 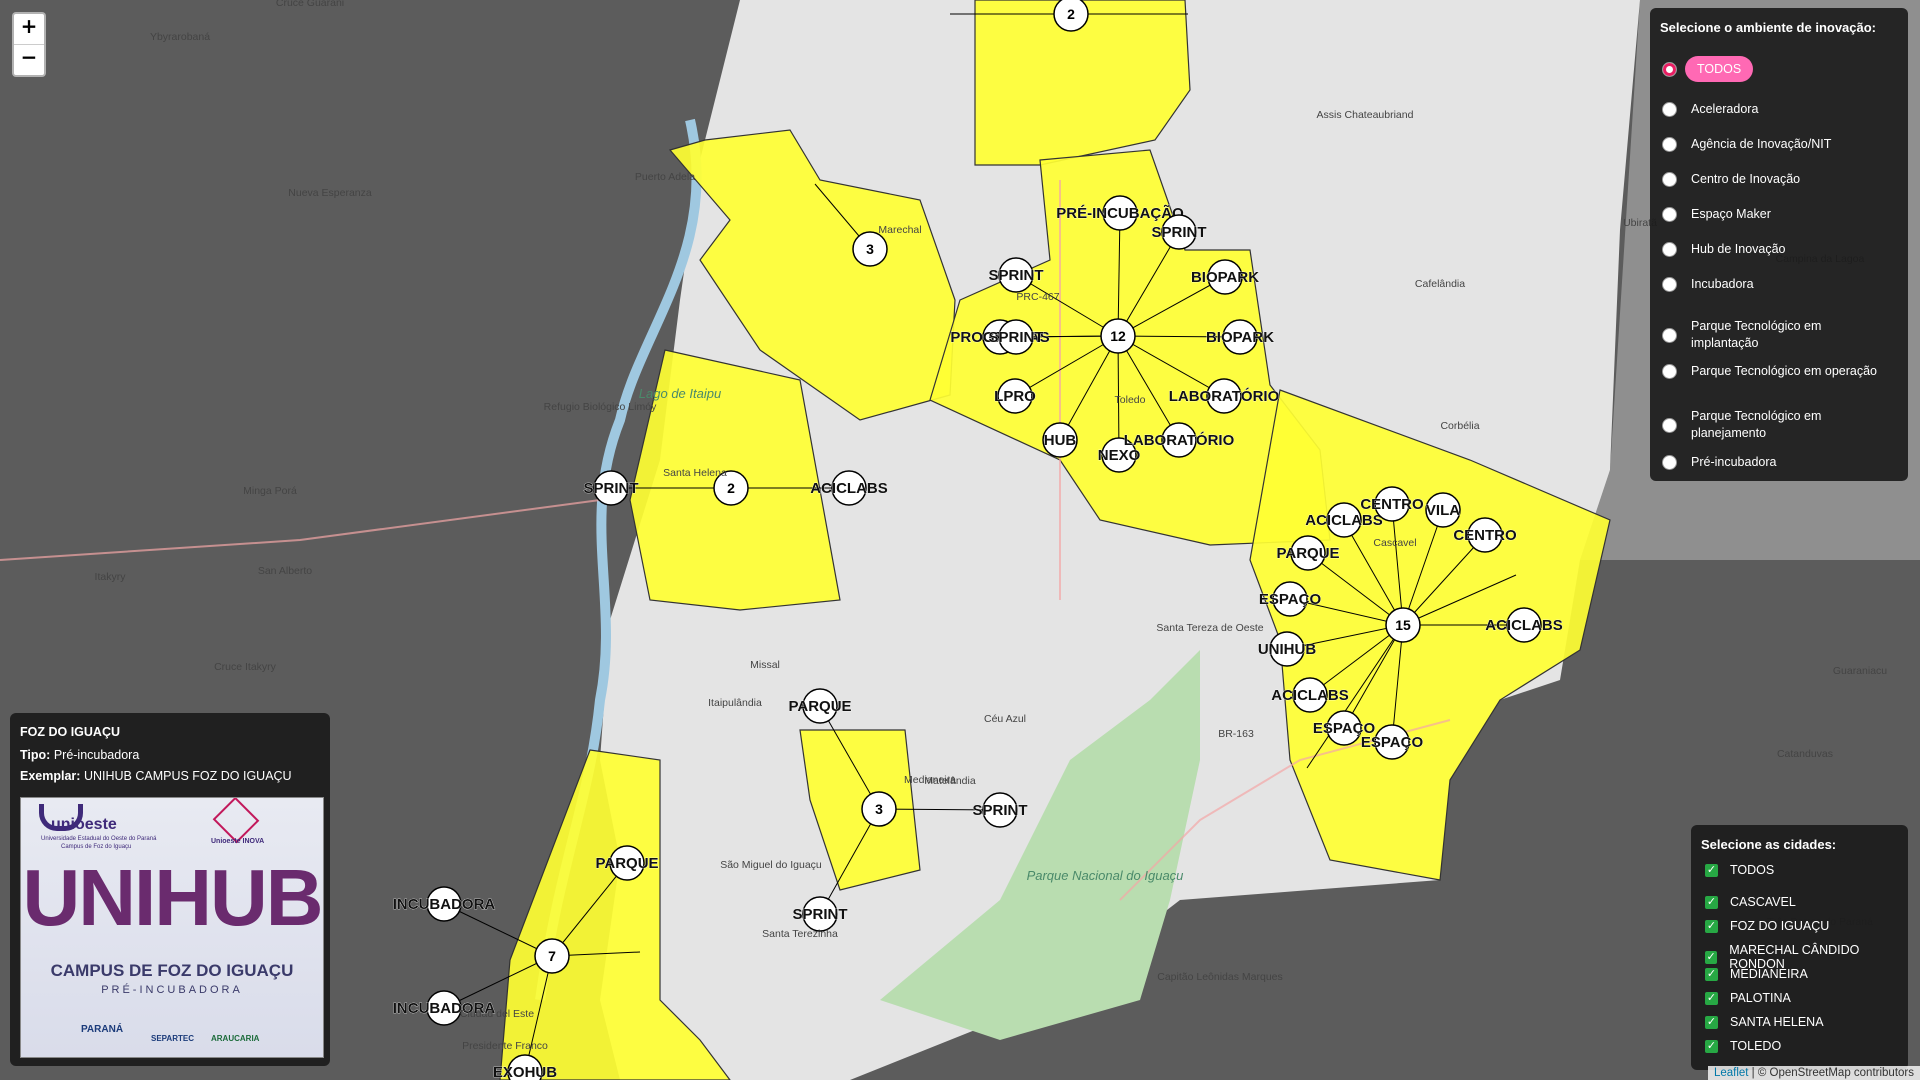 I want to click on marker-10: LABORATÓRIO, so click(x=1179, y=440).